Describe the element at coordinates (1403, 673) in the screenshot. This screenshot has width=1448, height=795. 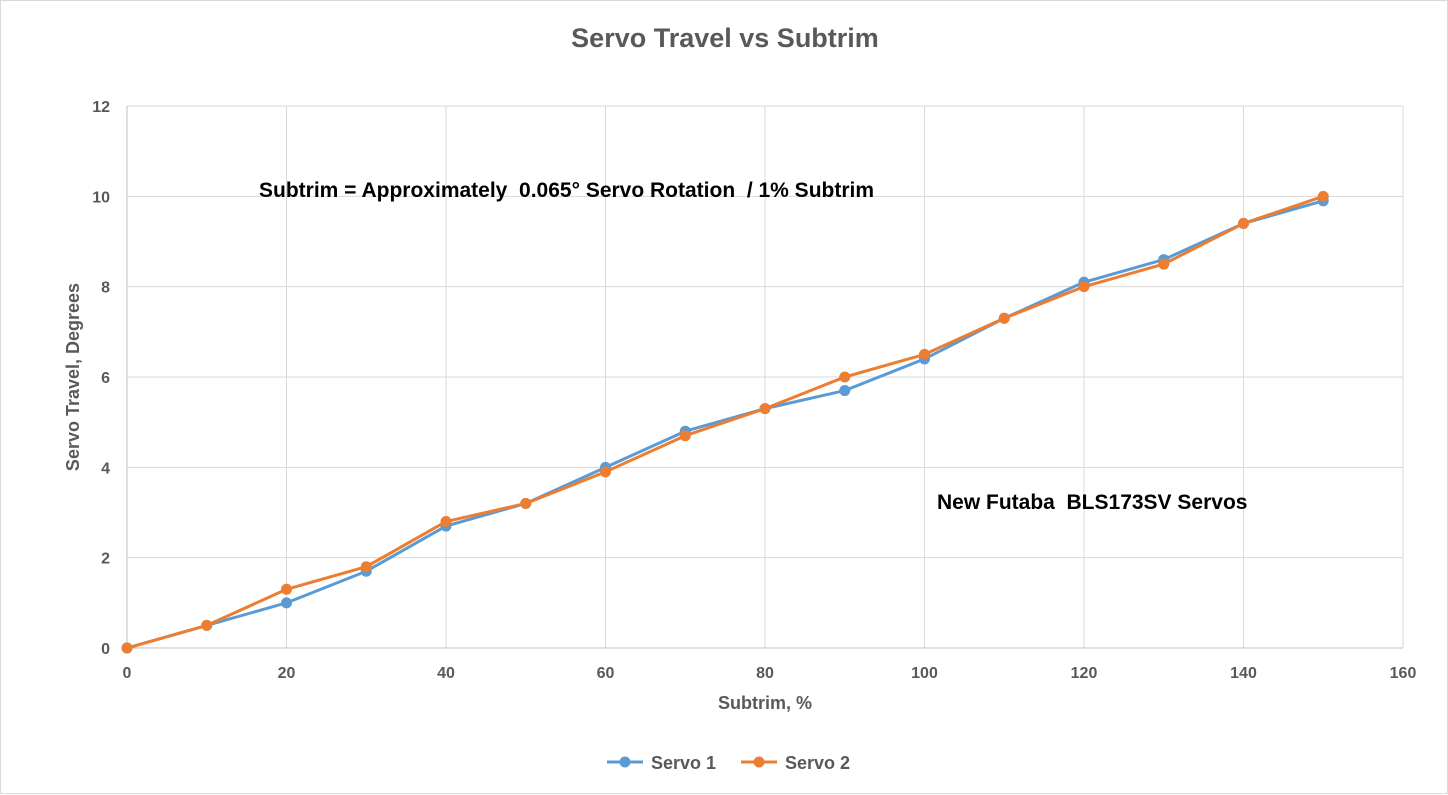
I see `x-tick-label: 160` at that location.